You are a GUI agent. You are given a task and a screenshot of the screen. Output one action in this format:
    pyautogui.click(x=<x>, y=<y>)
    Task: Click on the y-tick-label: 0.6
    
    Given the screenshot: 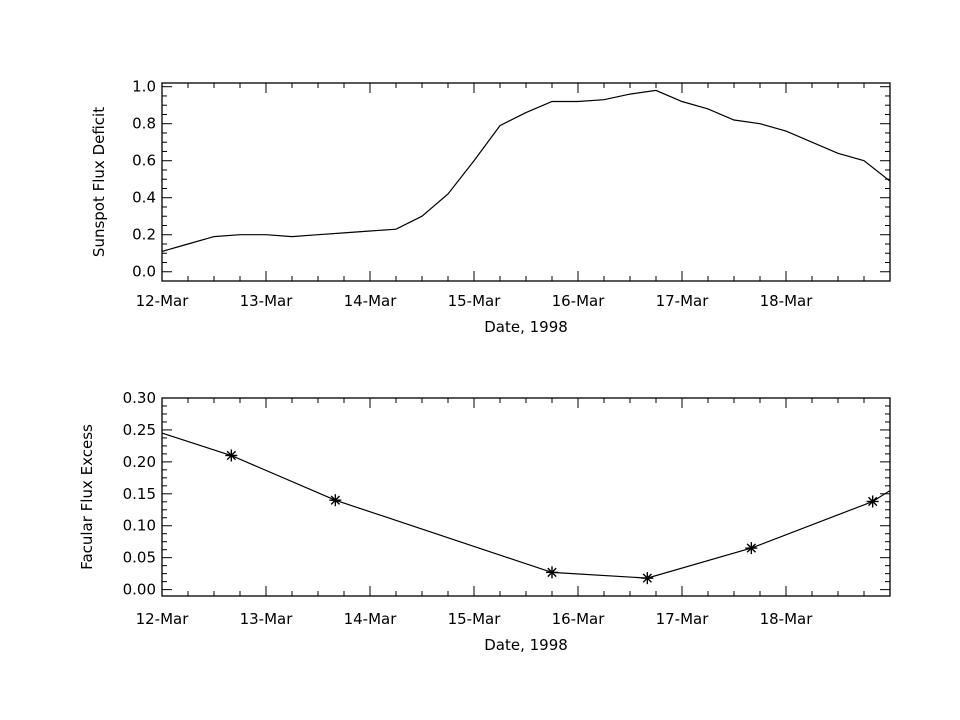 What is the action you would take?
    pyautogui.click(x=144, y=161)
    